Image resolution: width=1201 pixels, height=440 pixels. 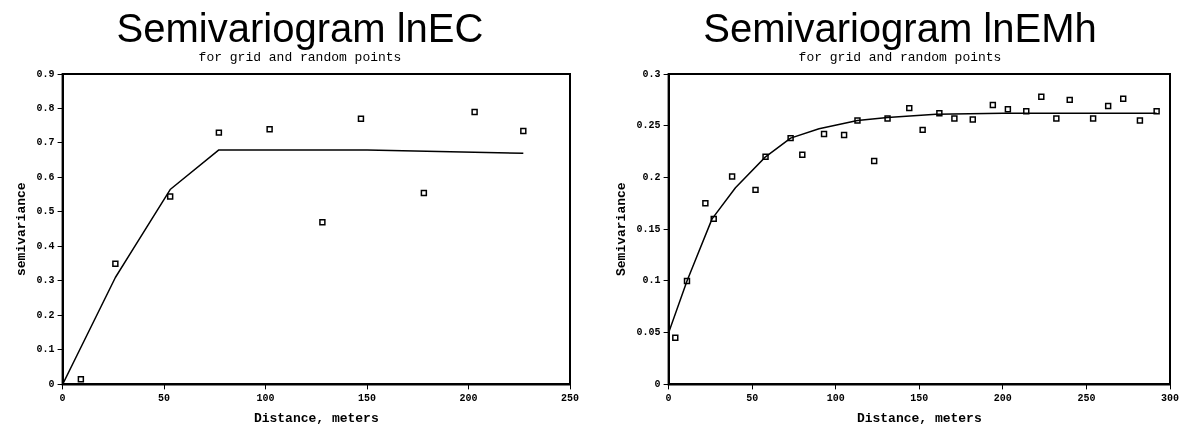 I want to click on y-tick-label: 0.7, so click(x=45, y=143).